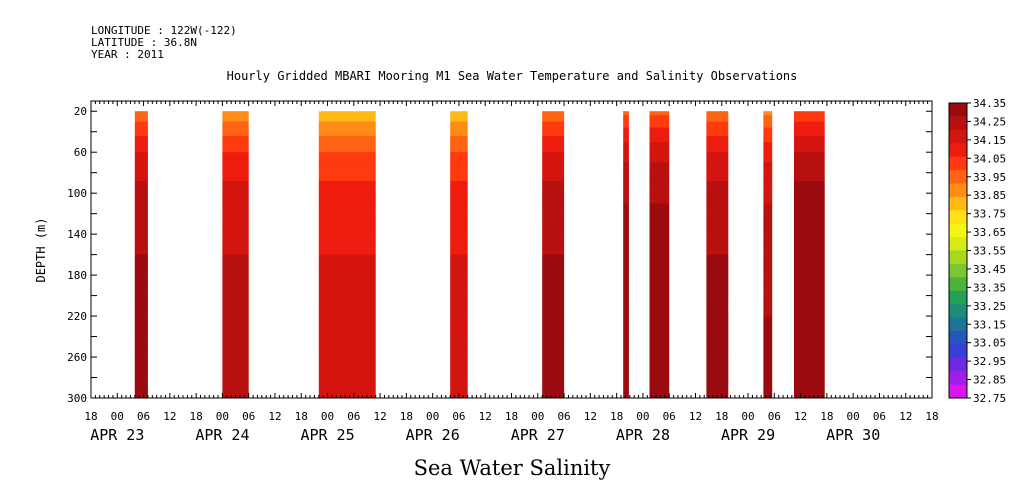 The width and height of the screenshot is (1009, 504). I want to click on colorbar-label: 33.55, so click(989, 251).